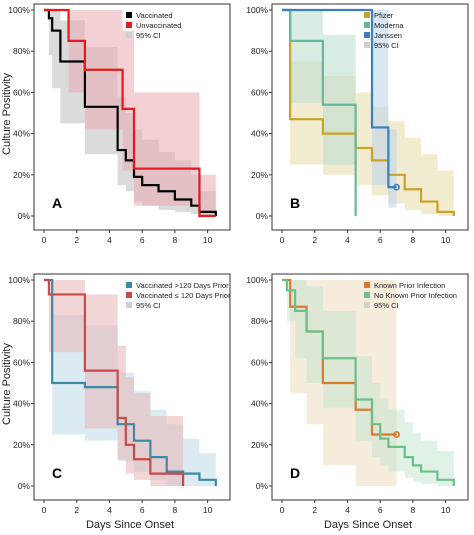  I want to click on panel-label: D, so click(295, 473).